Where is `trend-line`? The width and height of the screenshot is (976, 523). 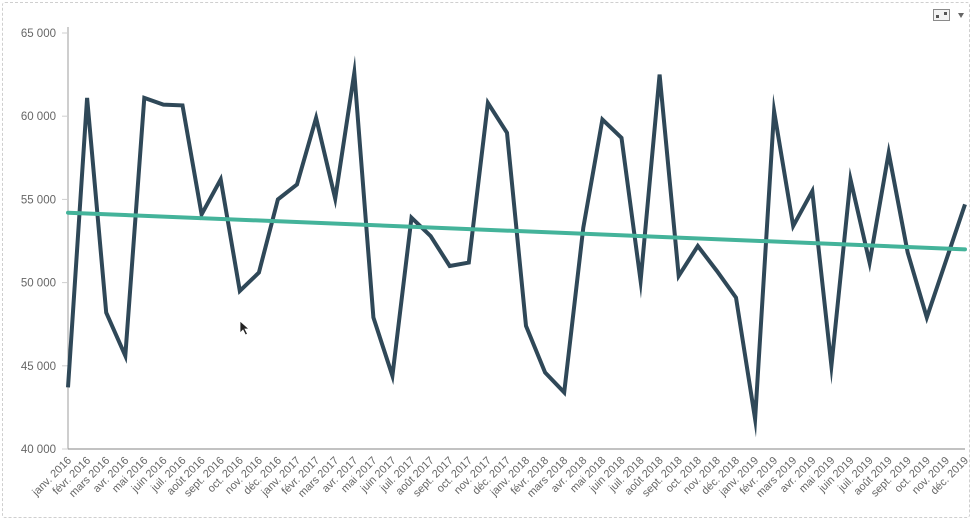
trend-line is located at coordinates (516, 231).